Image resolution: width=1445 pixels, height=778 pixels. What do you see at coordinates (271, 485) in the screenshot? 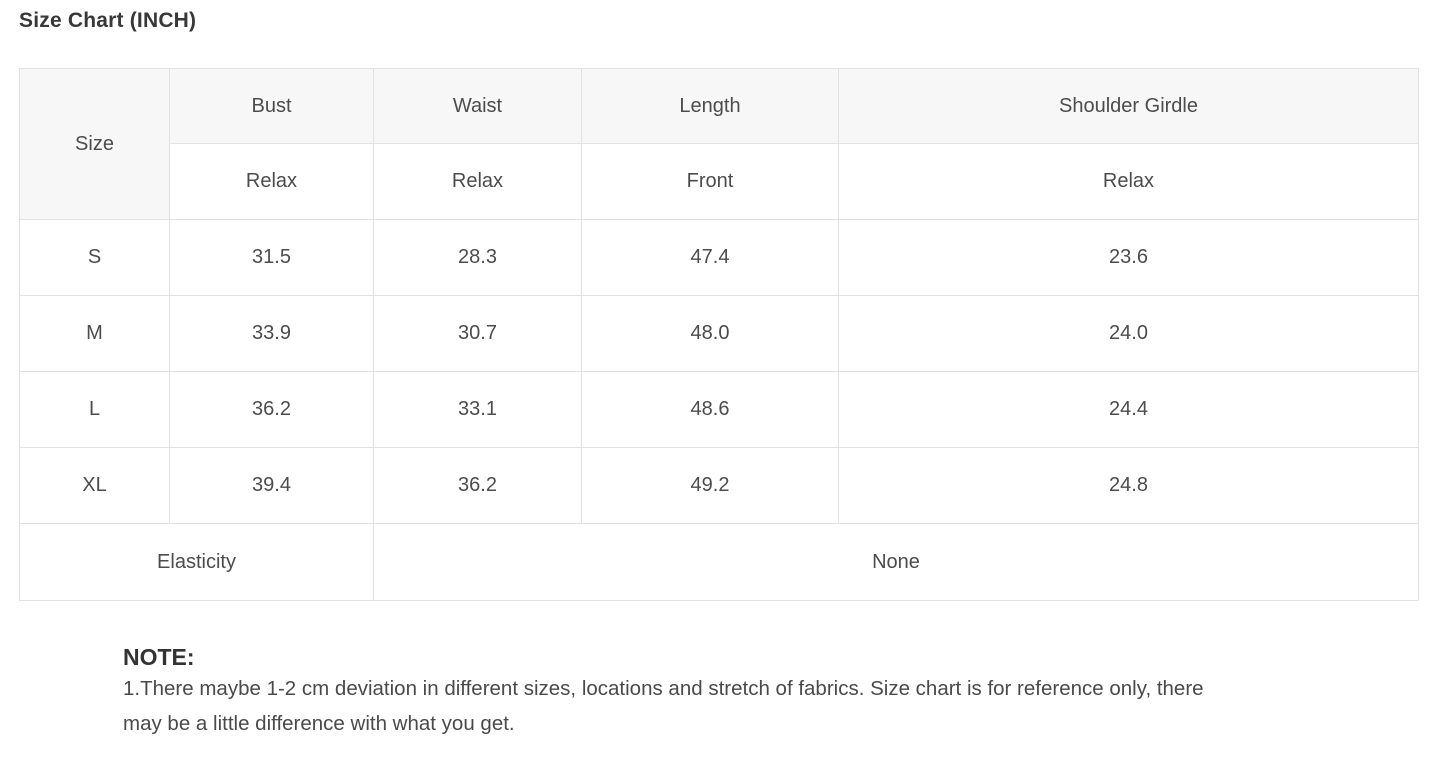
I see `cell-bust-value: 39.4` at bounding box center [271, 485].